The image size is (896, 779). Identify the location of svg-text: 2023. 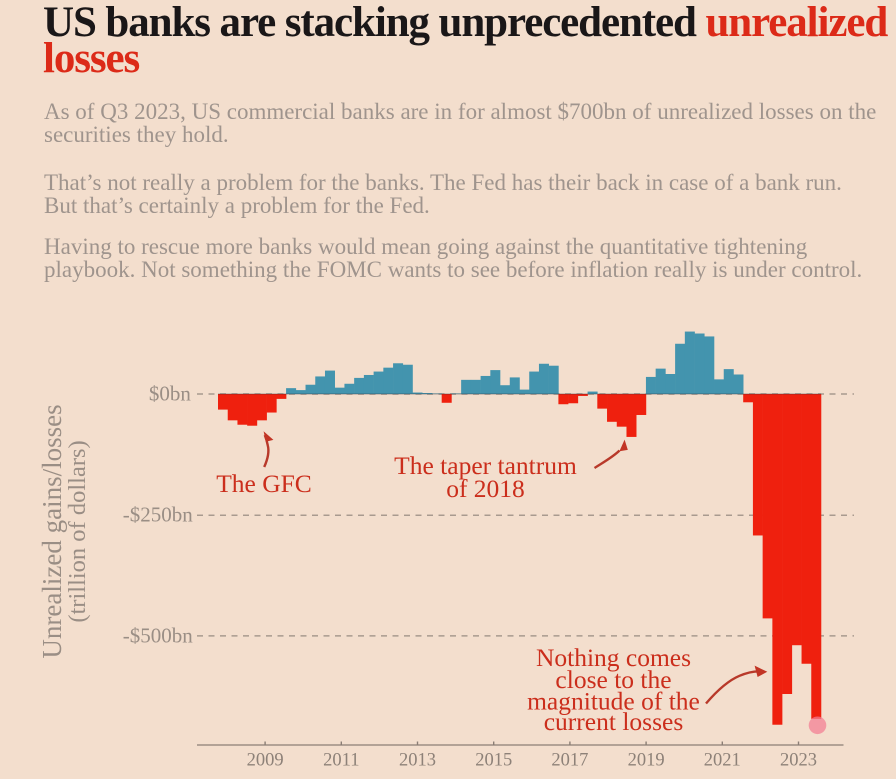
(798, 761).